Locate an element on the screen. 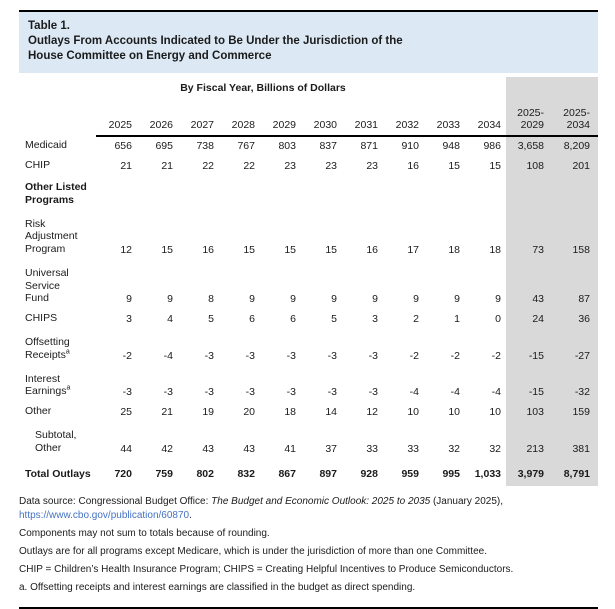 The height and width of the screenshot is (609, 615). row-label: CHIP is located at coordinates (38, 165).